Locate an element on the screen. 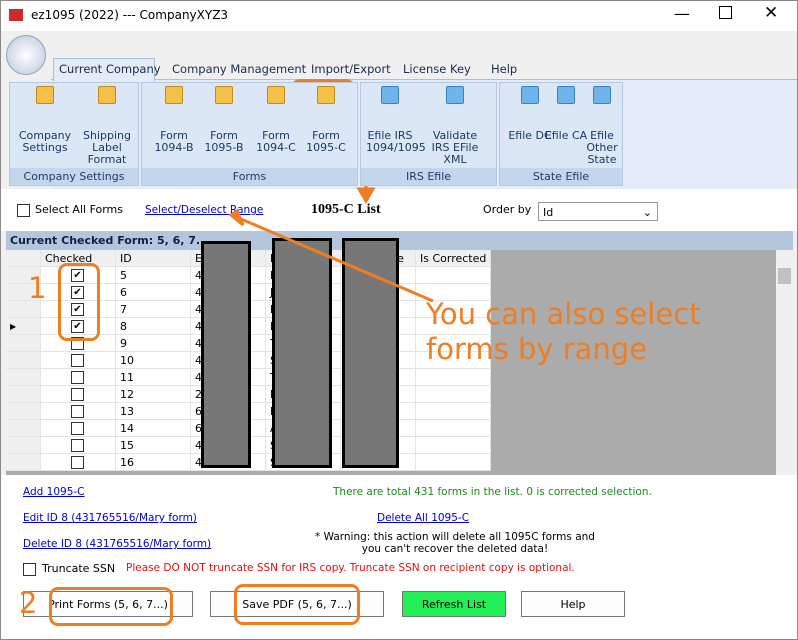  button-label: Efile IRS 1094/1095 is located at coordinates (396, 141).